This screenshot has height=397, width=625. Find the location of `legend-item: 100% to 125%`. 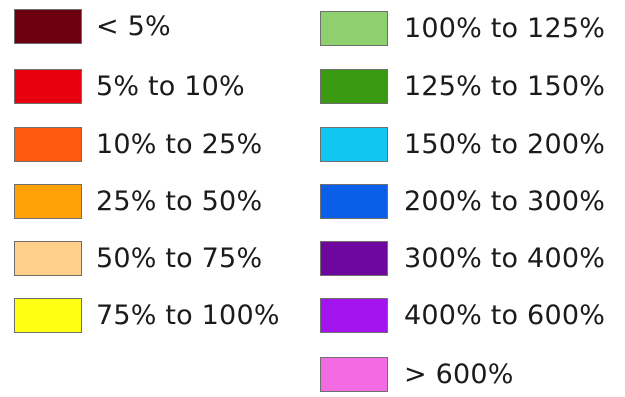

legend-item: 100% to 125% is located at coordinates (462, 28).